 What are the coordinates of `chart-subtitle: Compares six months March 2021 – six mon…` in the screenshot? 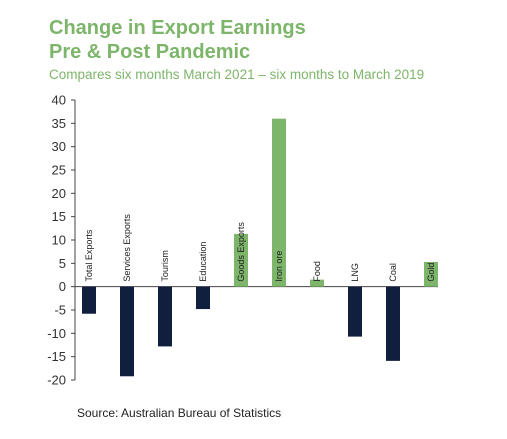 It's located at (237, 74).